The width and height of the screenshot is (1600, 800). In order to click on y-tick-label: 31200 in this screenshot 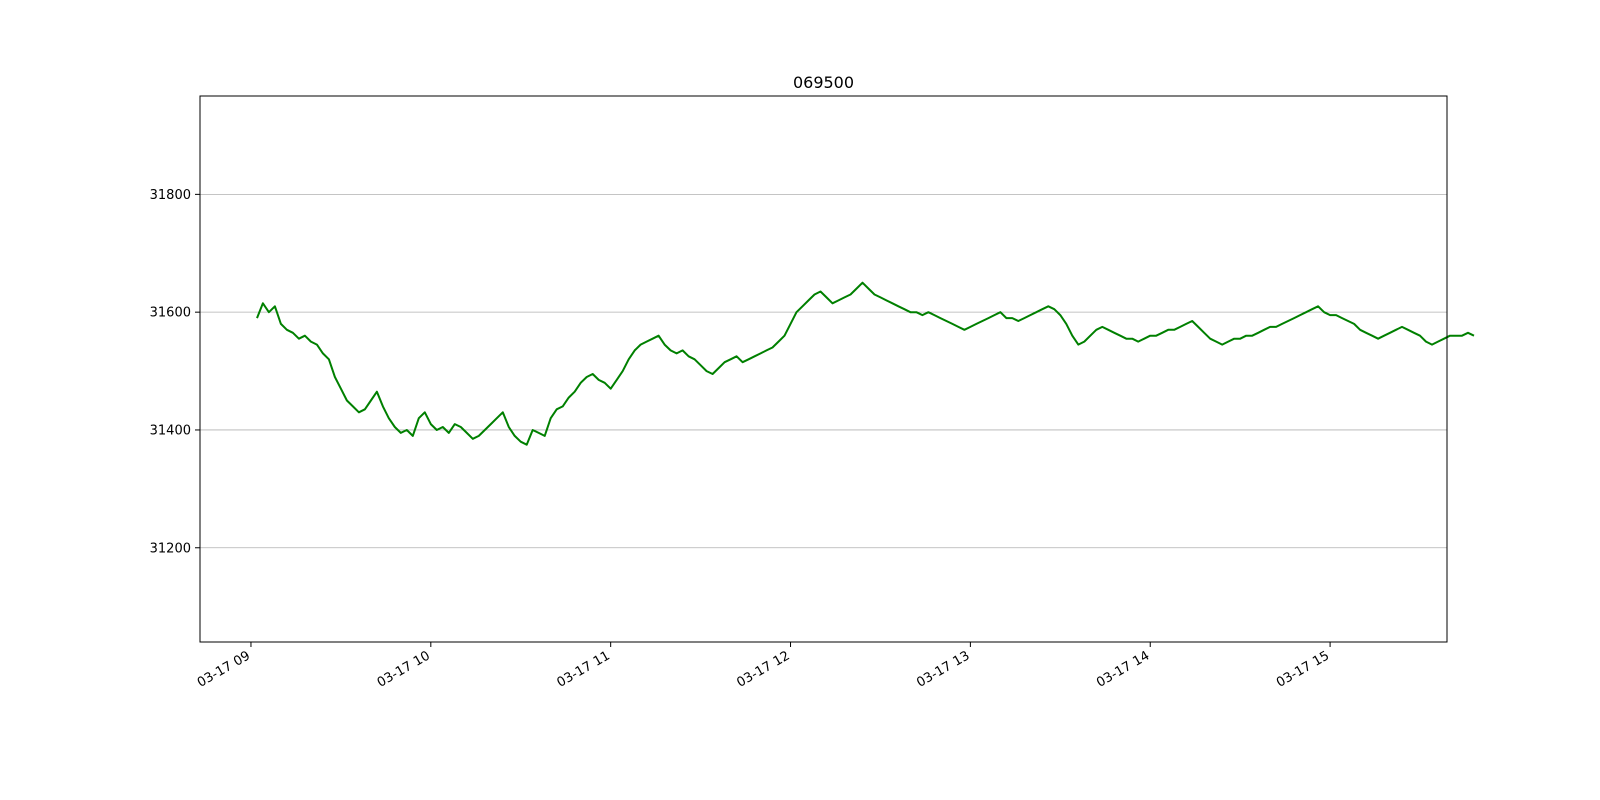, I will do `click(170, 548)`.